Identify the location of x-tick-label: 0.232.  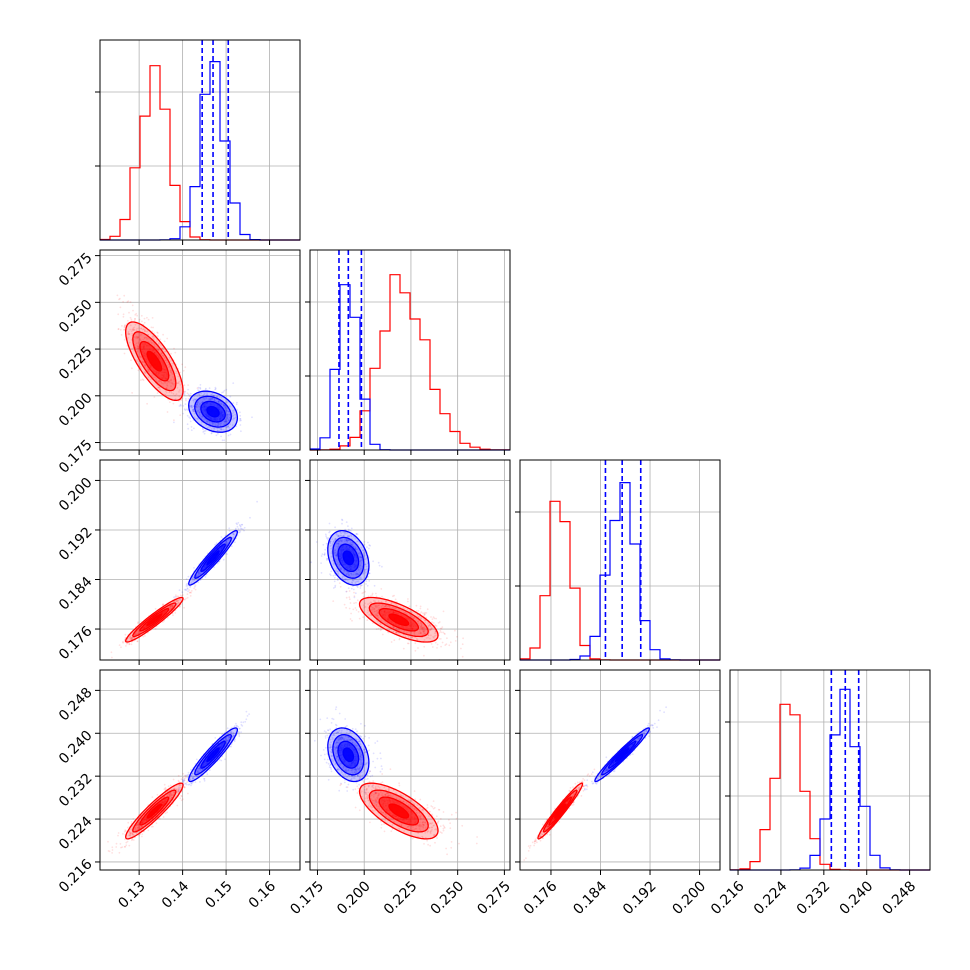
(814, 898).